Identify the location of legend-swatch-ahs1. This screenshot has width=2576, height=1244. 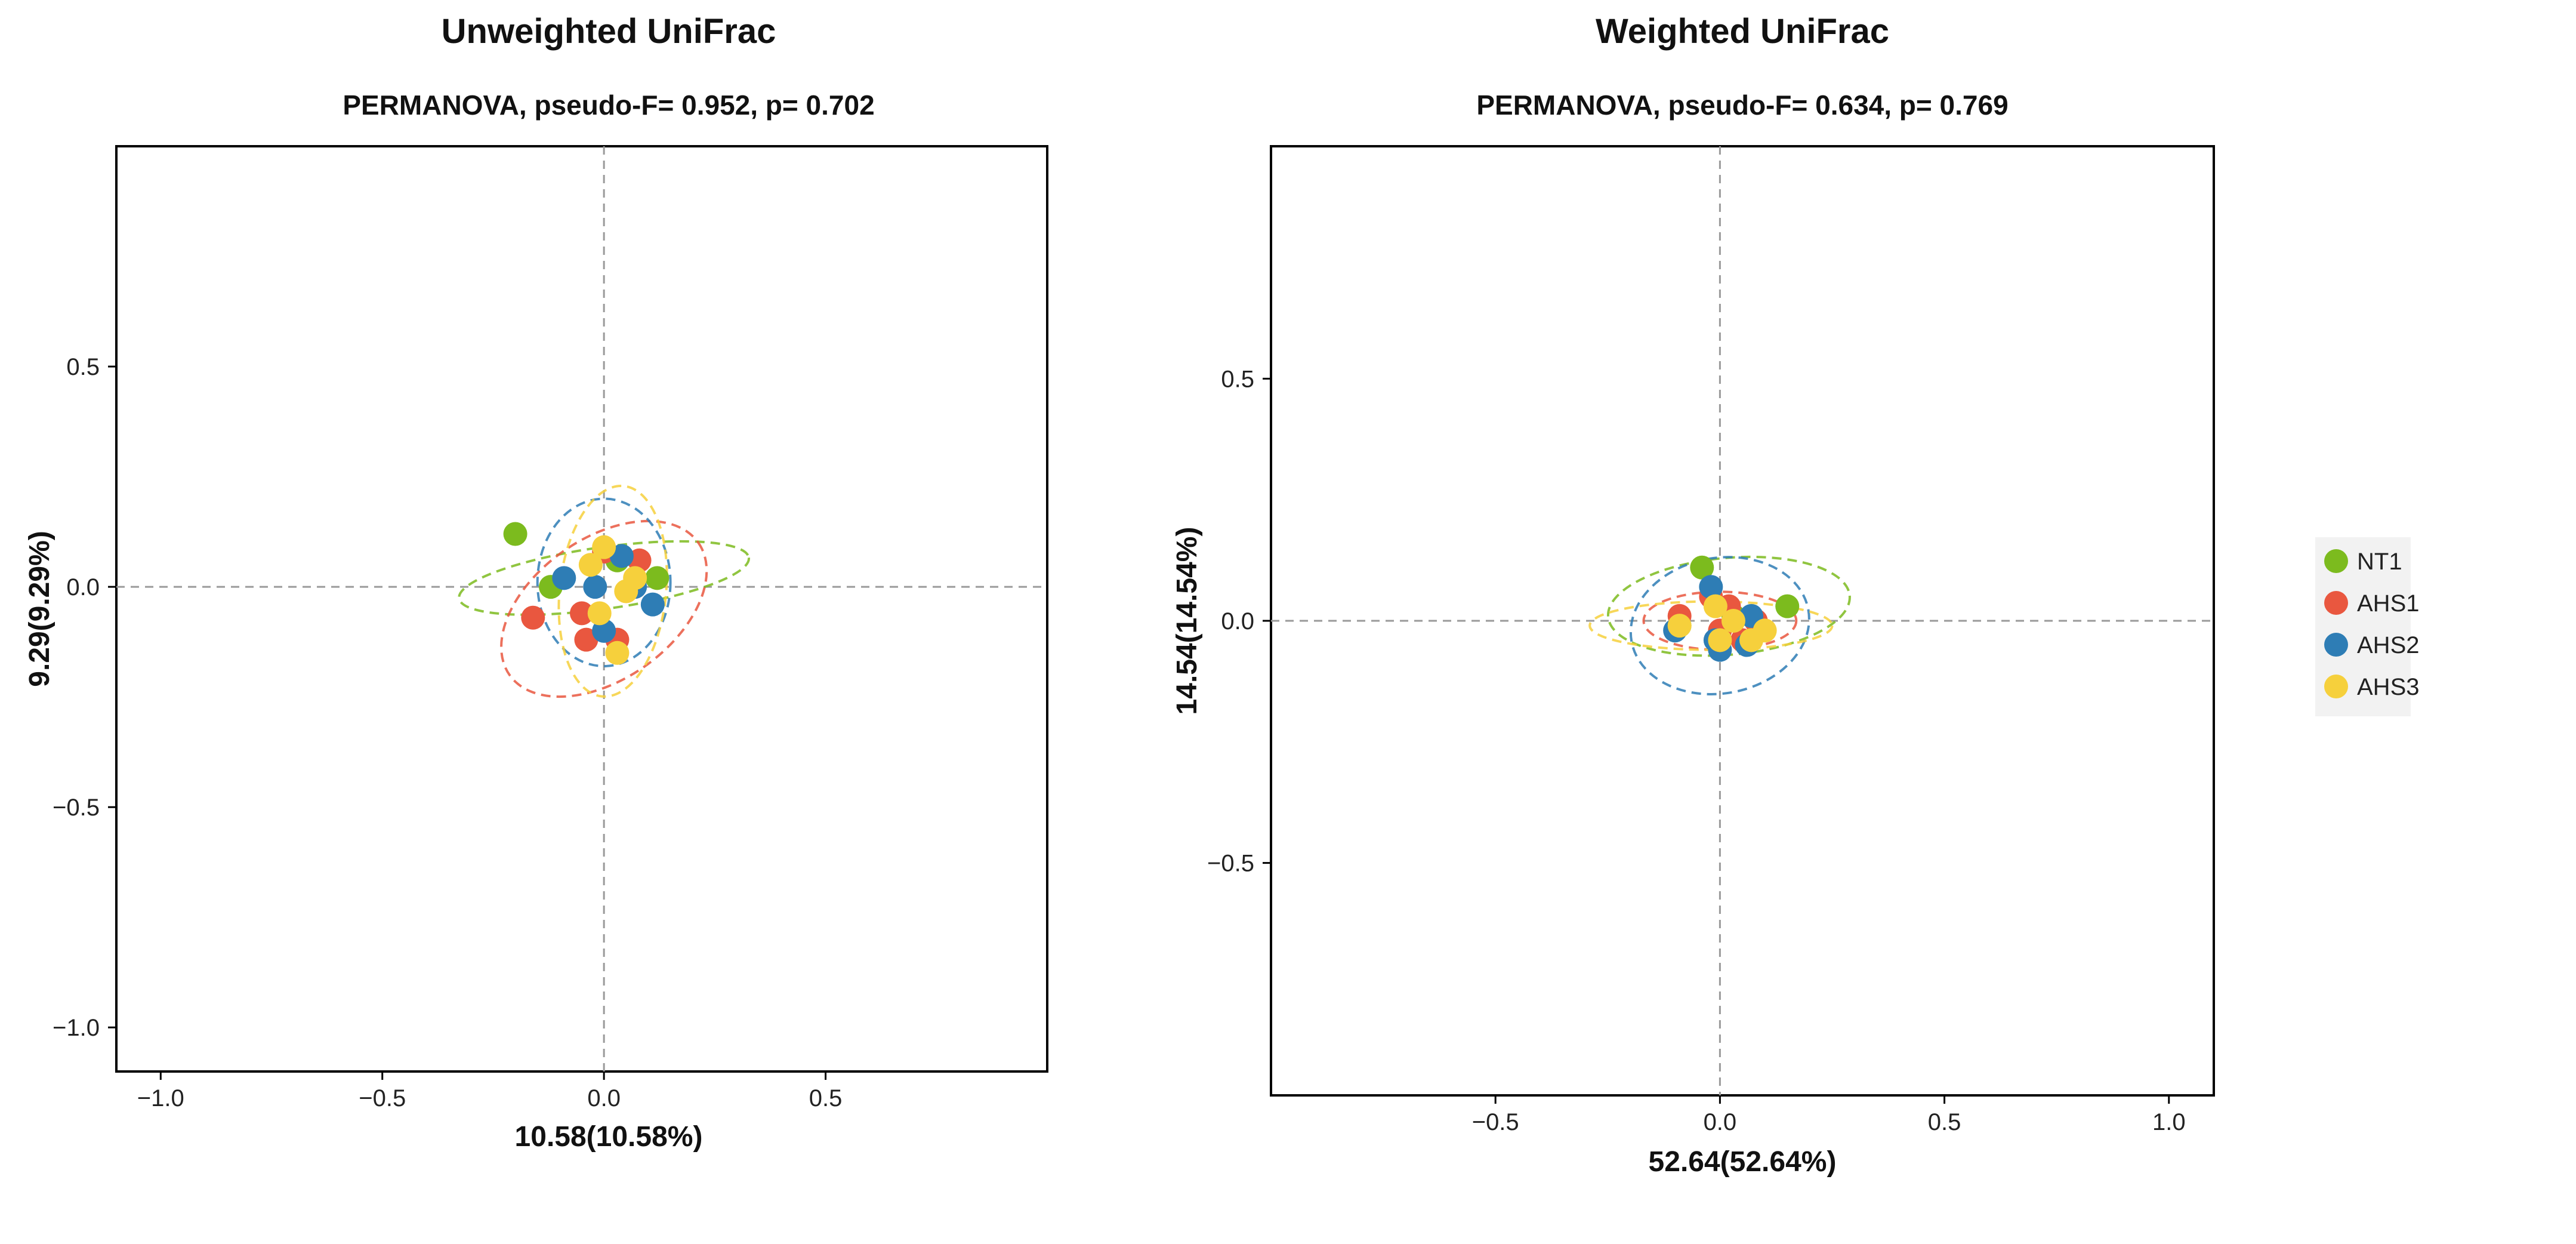
(2336, 603).